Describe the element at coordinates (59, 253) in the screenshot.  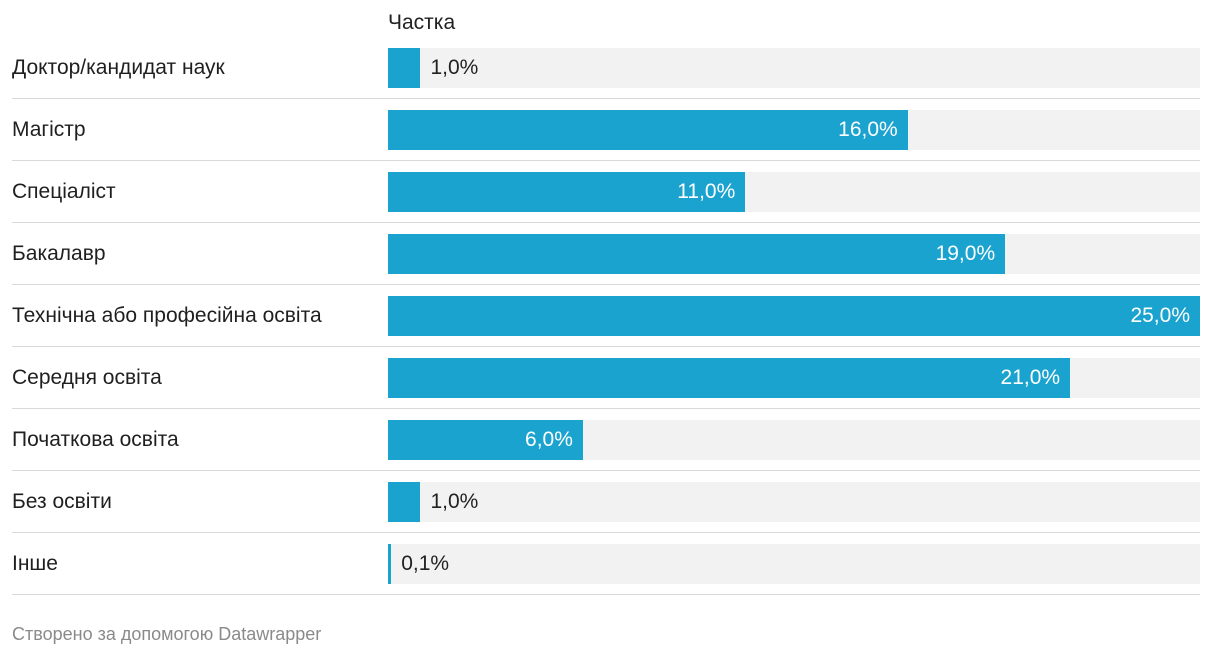
I see `category-label: Бакалавр` at that location.